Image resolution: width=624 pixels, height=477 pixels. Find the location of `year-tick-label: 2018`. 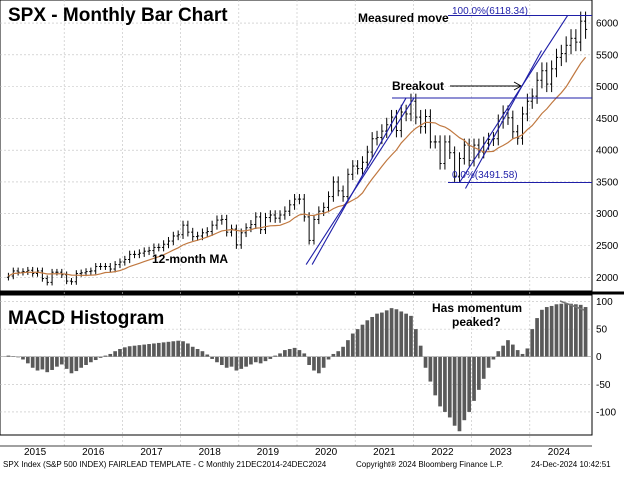

year-tick-label: 2018 is located at coordinates (210, 452).